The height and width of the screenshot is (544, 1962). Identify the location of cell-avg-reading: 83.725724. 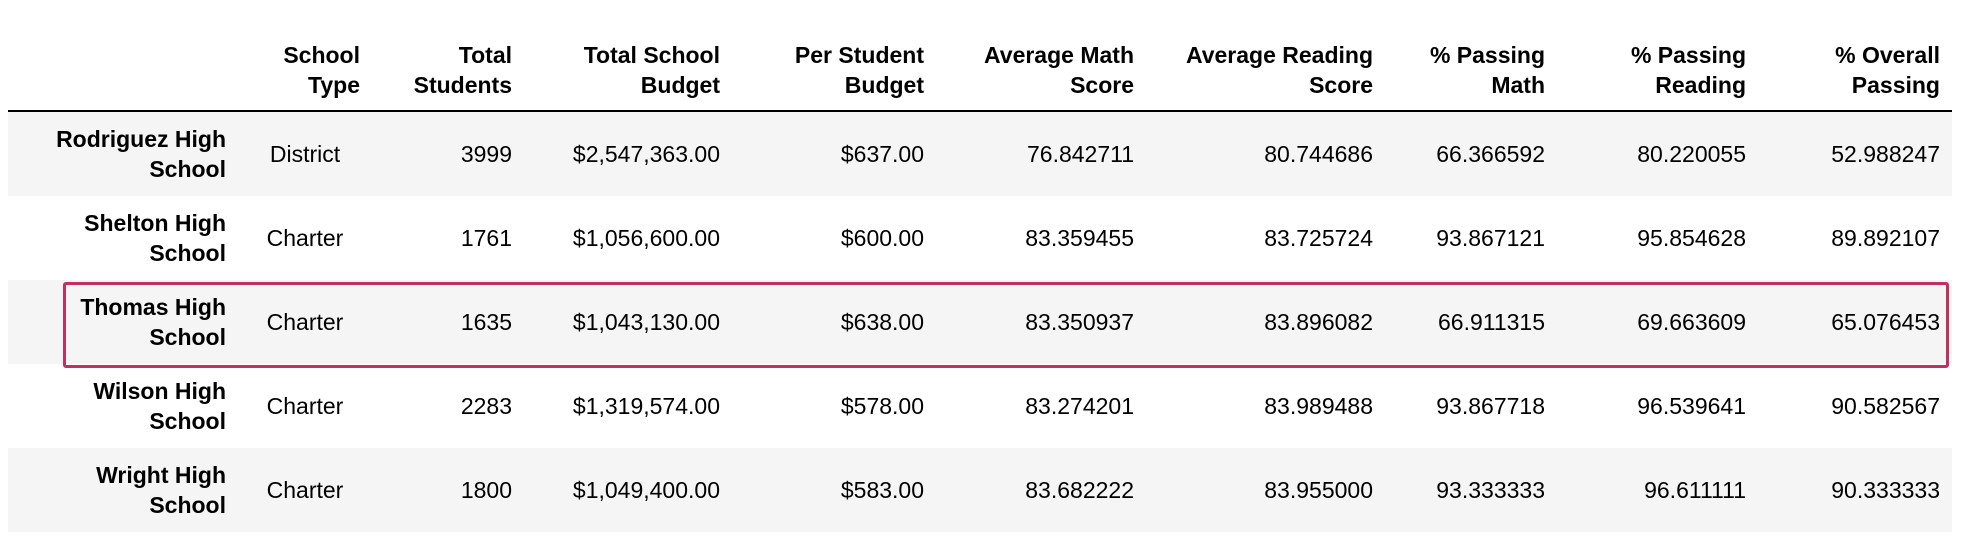
(1318, 238).